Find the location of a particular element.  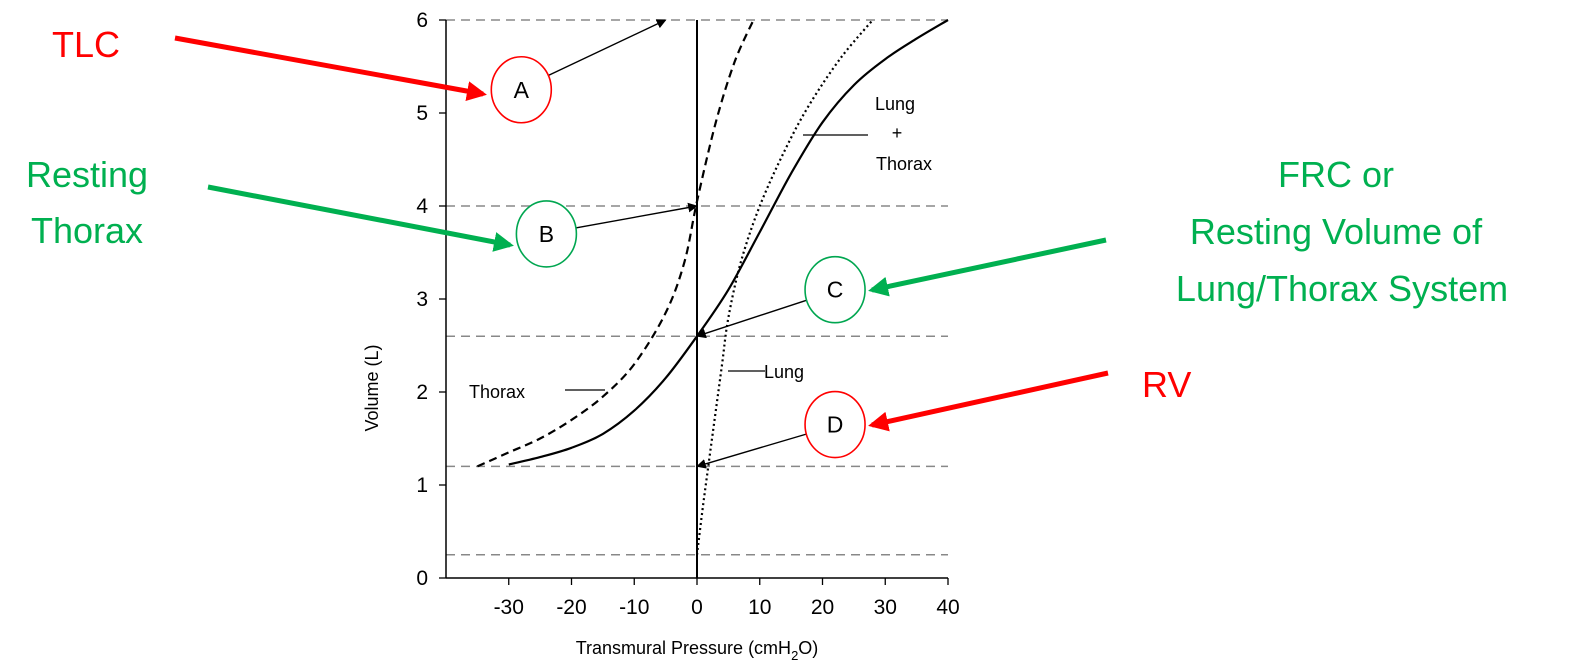

lung-label: Lung is located at coordinates (784, 372).